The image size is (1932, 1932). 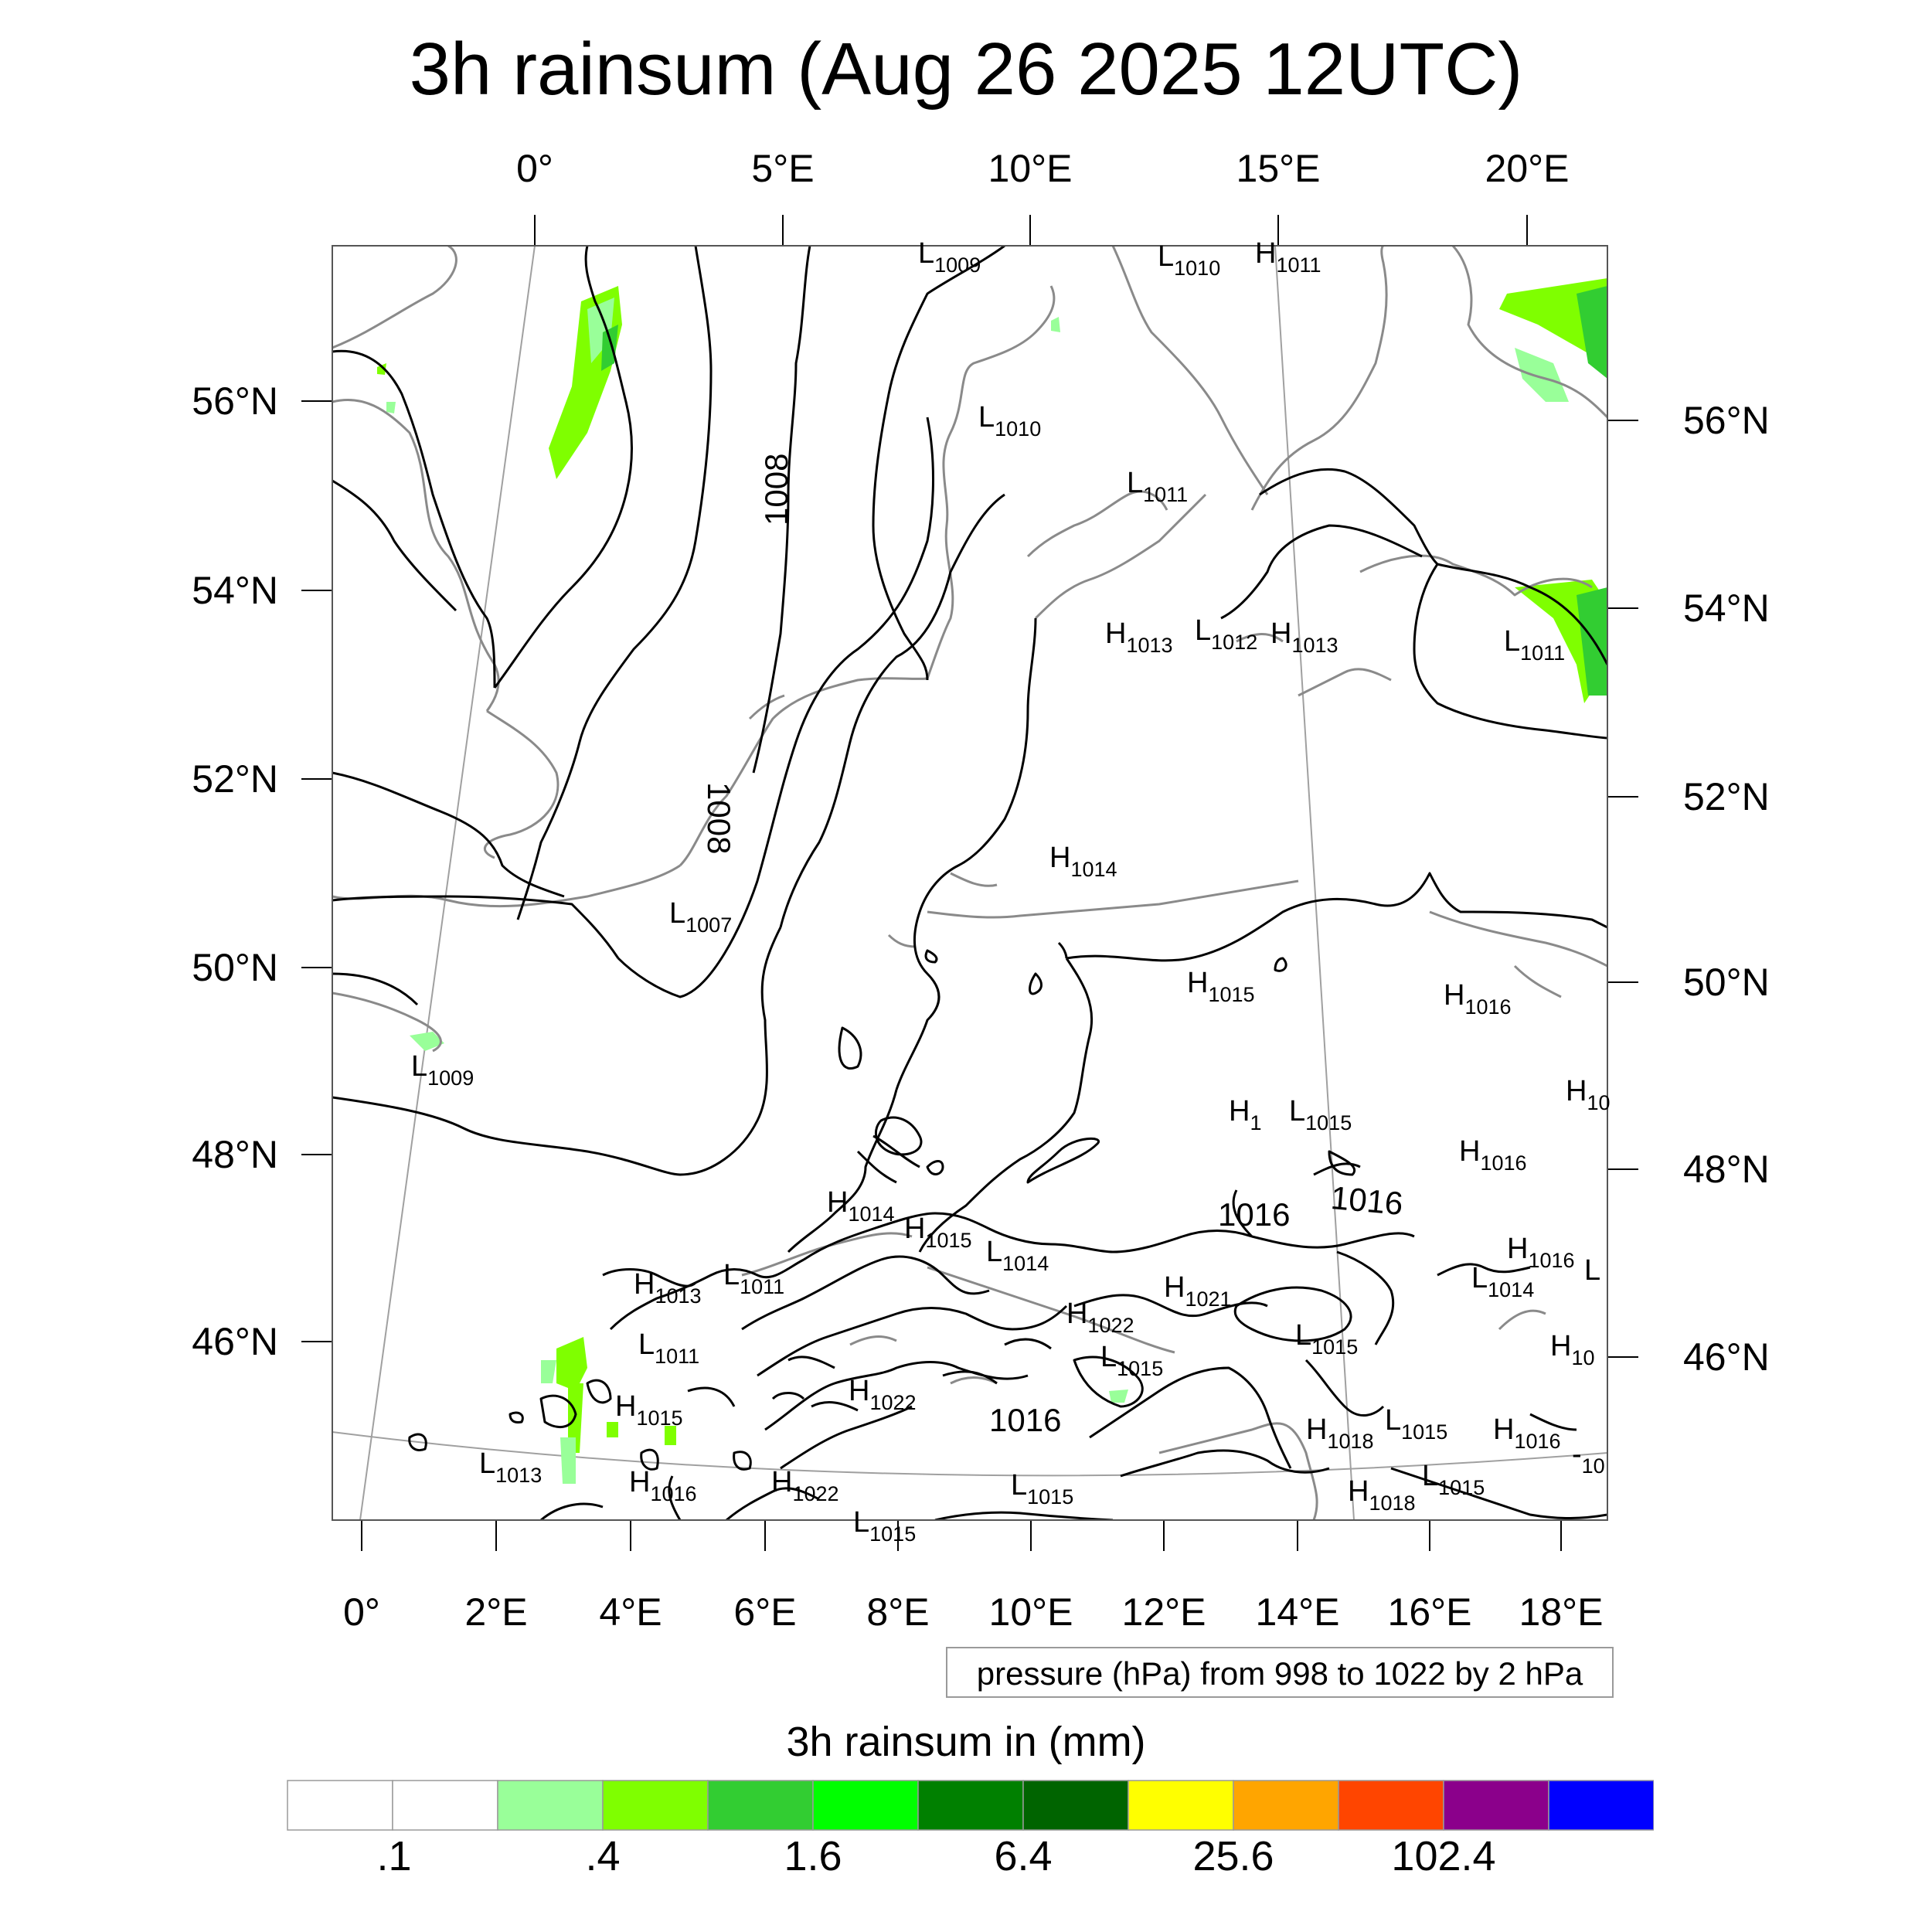 What do you see at coordinates (1727, 1170) in the screenshot?
I see `lat-label-right: 48°N` at bounding box center [1727, 1170].